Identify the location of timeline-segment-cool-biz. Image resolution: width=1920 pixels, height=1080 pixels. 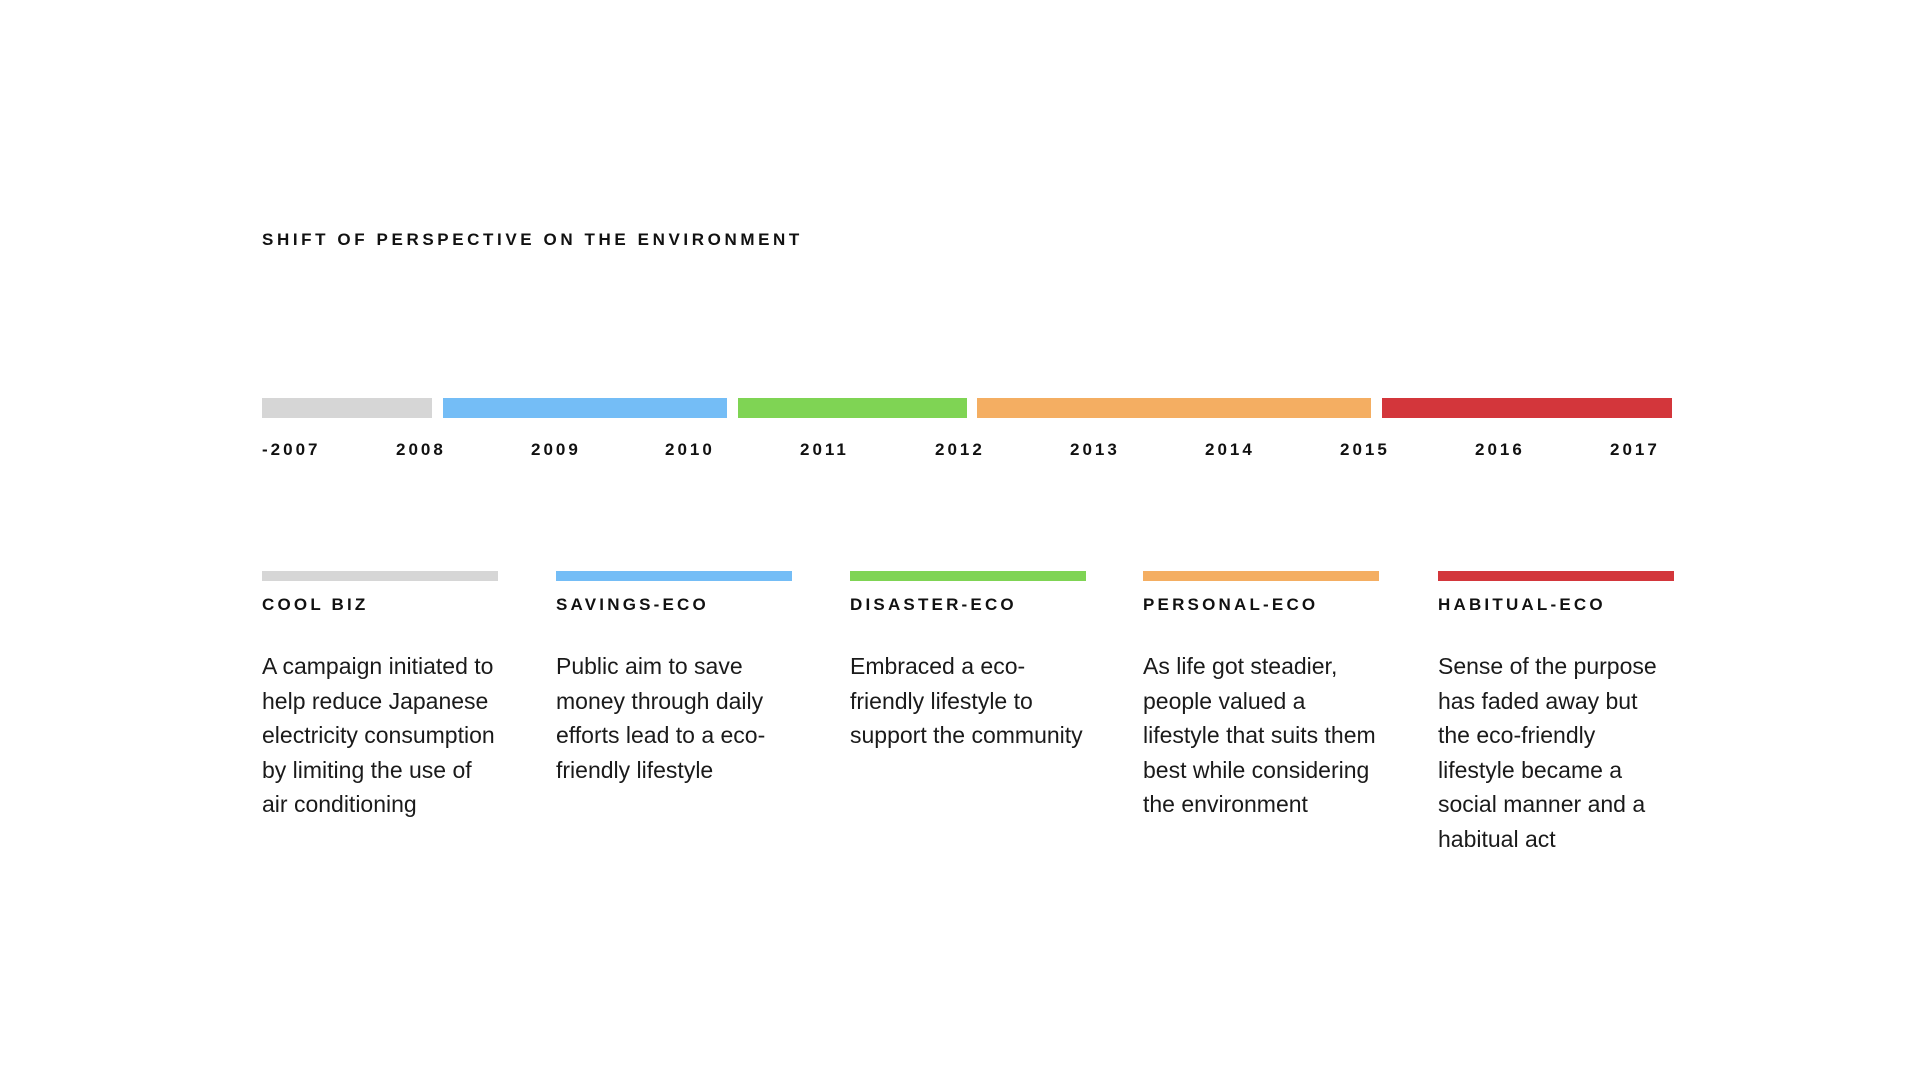
(347, 408).